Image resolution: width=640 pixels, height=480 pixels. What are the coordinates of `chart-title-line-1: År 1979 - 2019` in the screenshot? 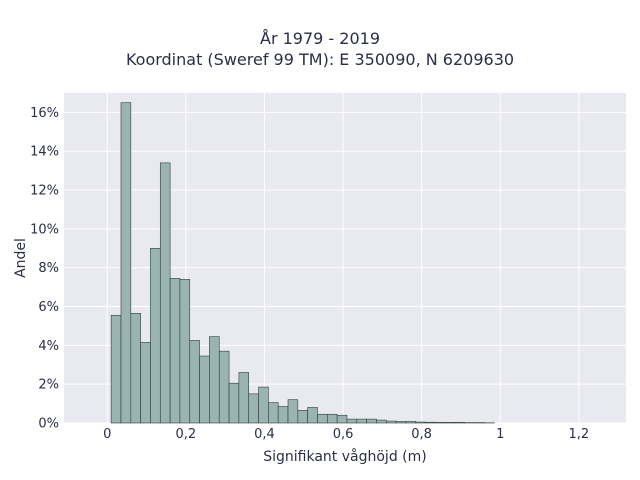 It's located at (320, 38).